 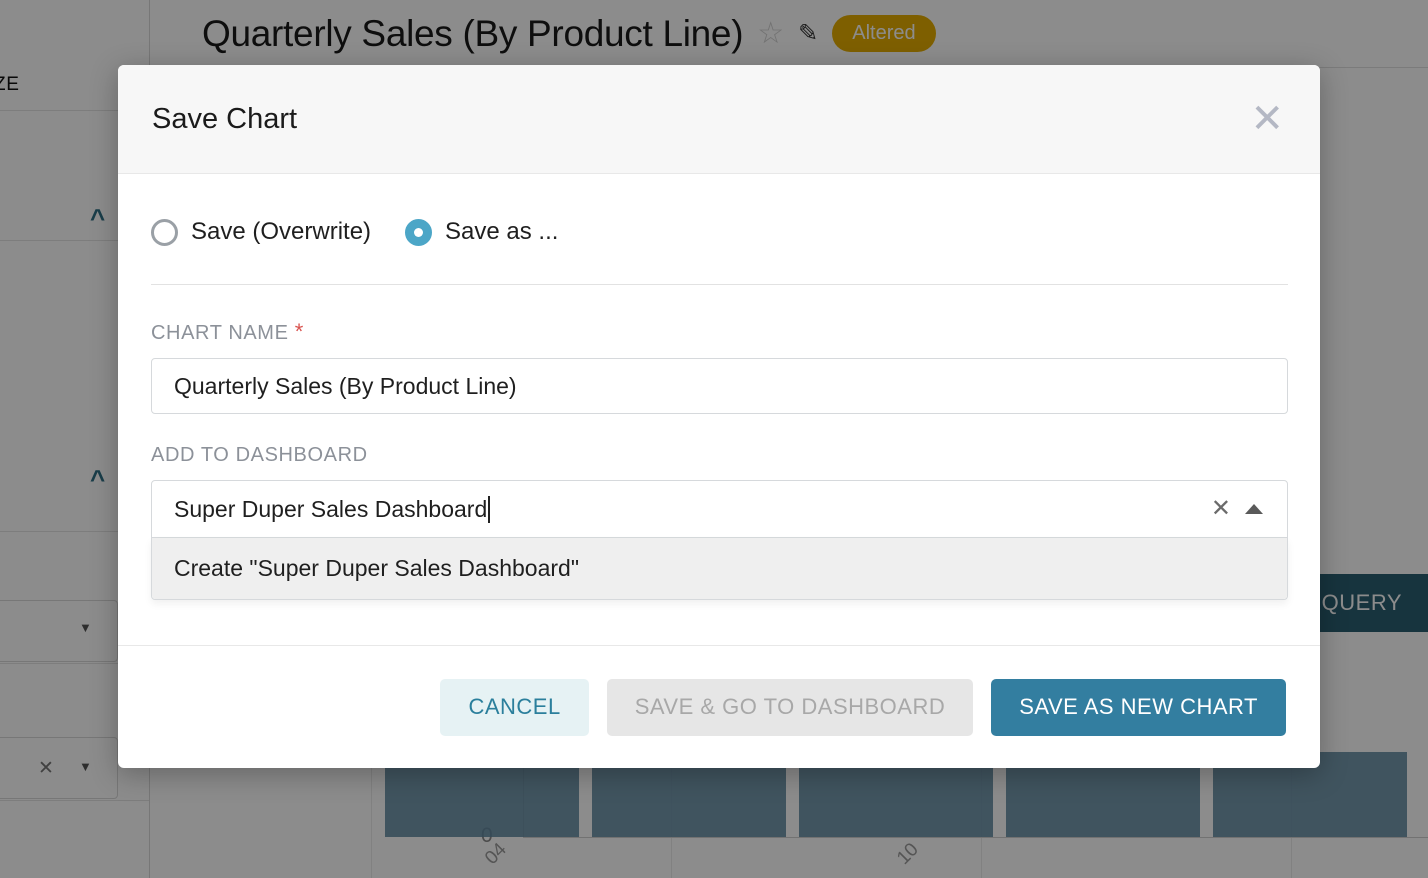 I want to click on page-title: Quarterly Sales (By Product Line), so click(x=473, y=33).